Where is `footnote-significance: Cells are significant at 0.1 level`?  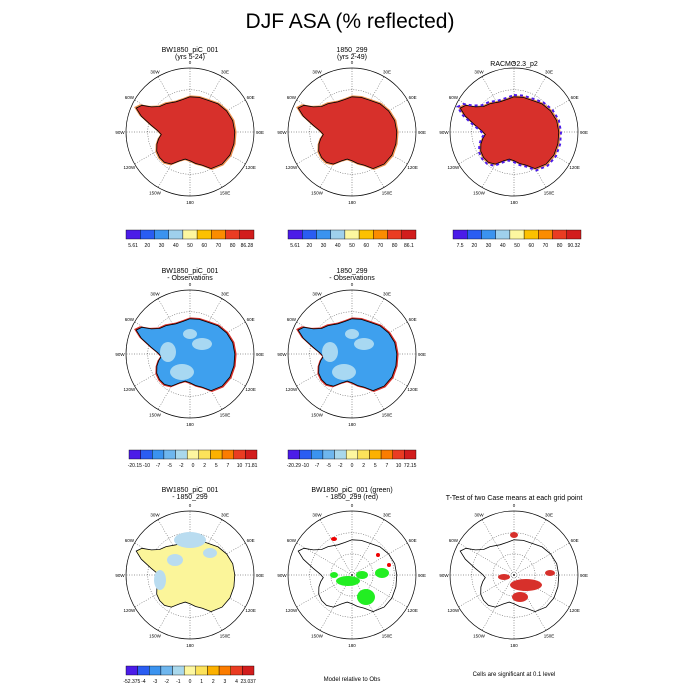 footnote-significance: Cells are significant at 0.1 level is located at coordinates (514, 675).